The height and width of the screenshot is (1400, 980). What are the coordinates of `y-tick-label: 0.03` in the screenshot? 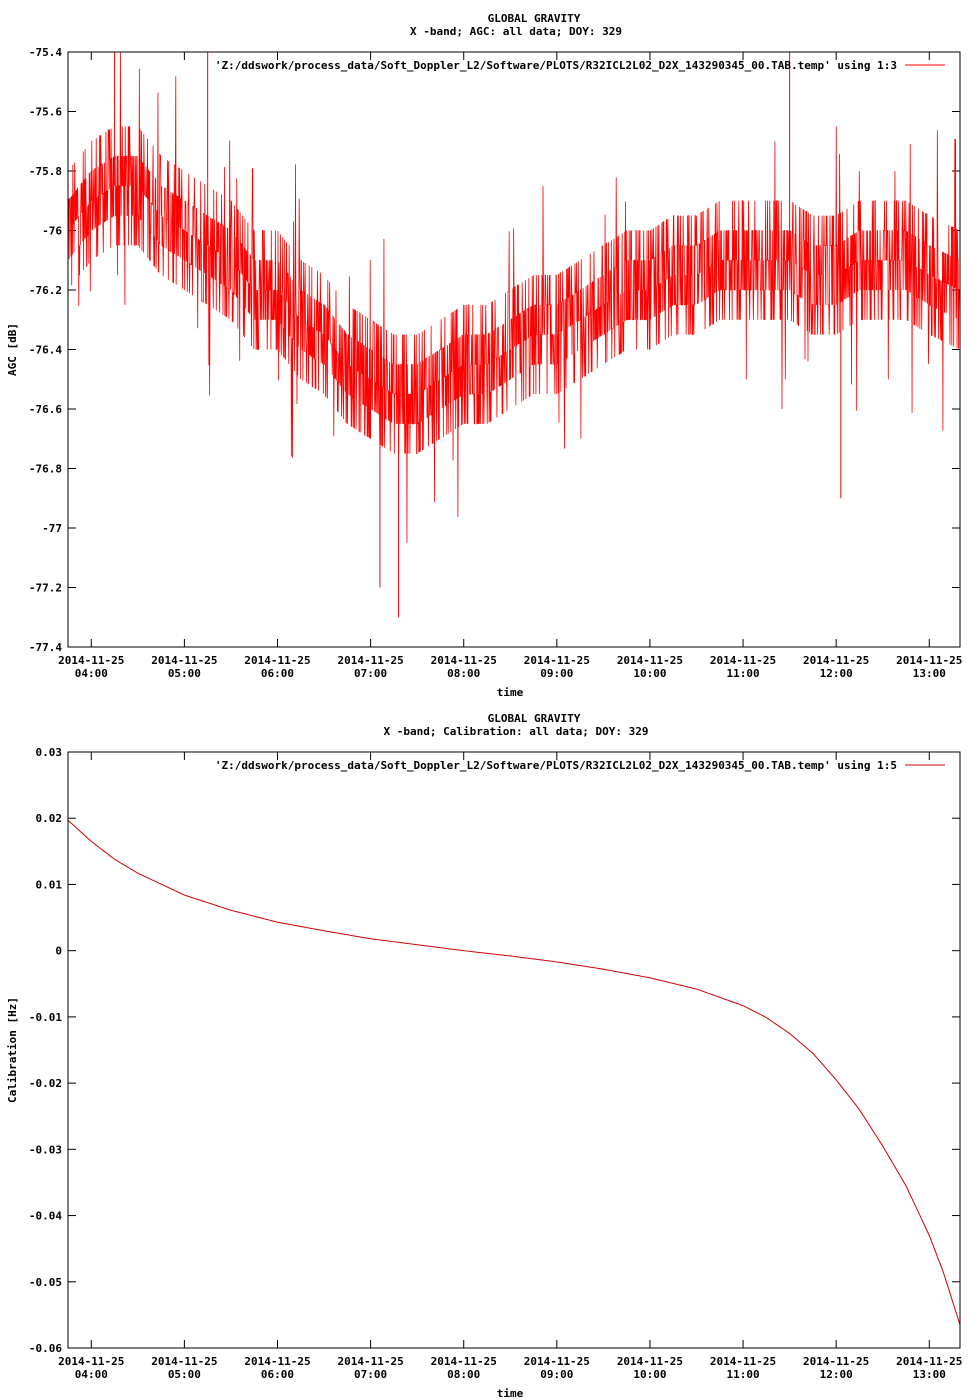 It's located at (49, 752).